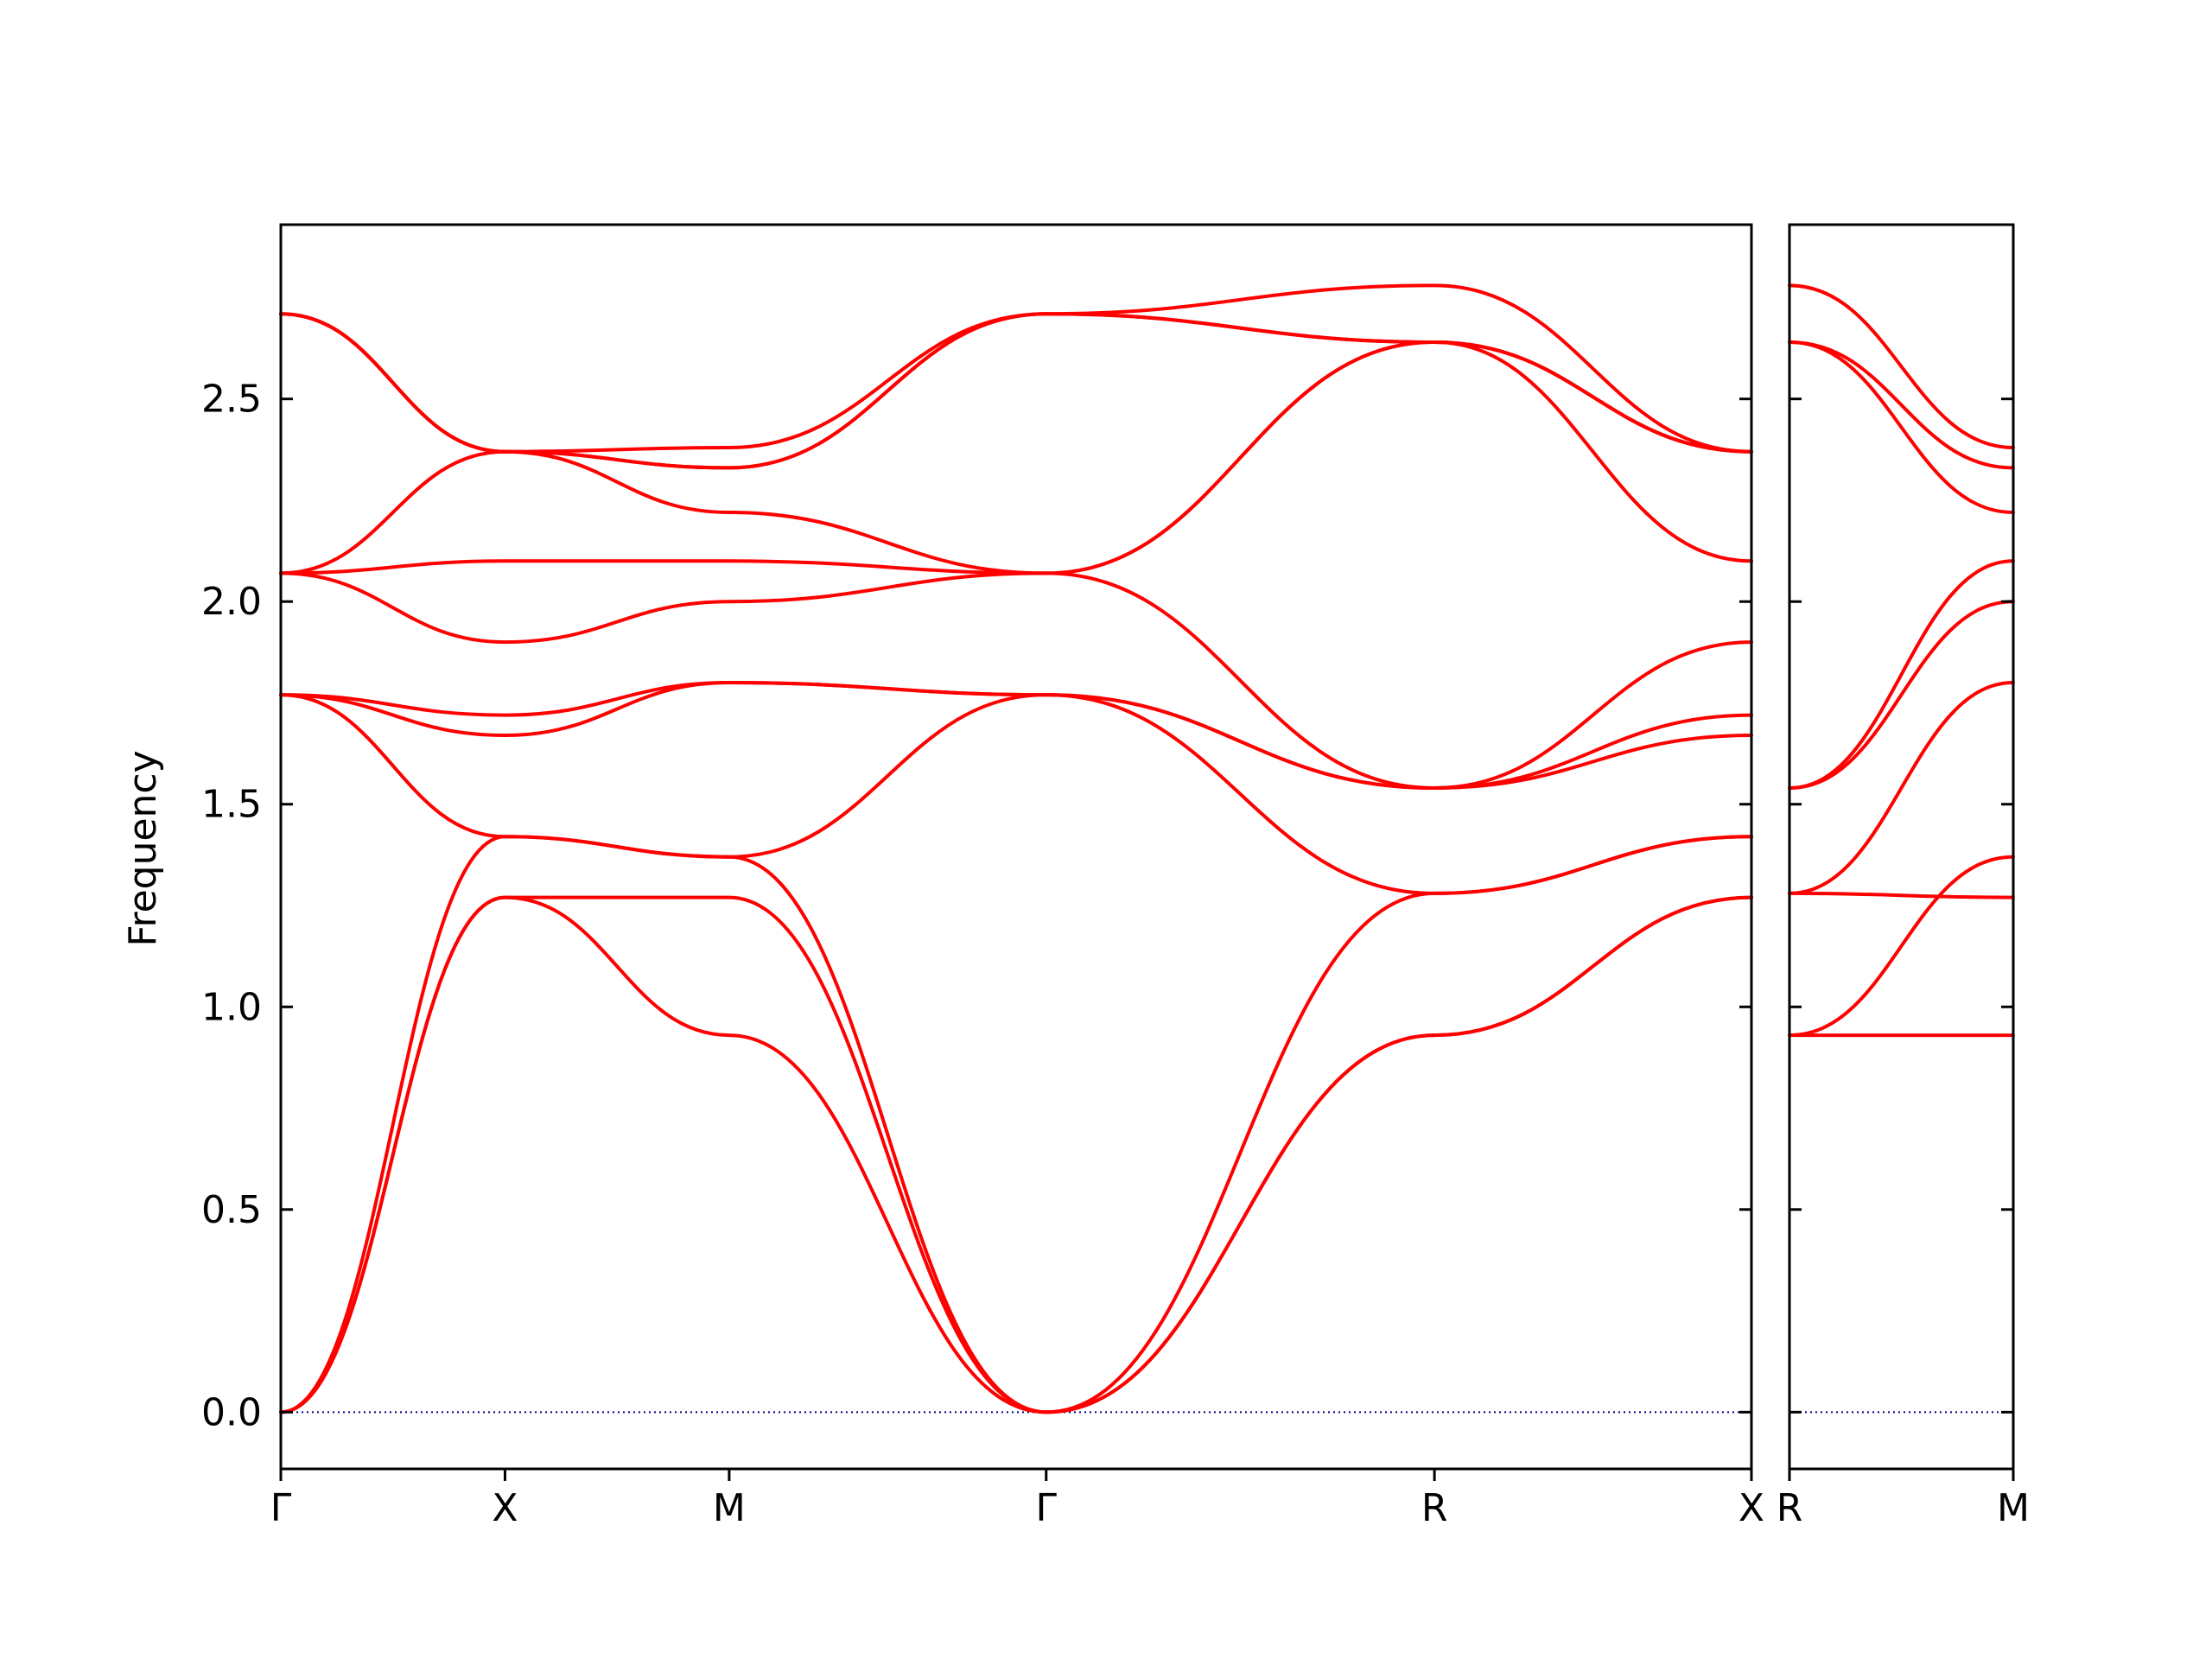 The width and height of the screenshot is (2212, 1659). Describe the element at coordinates (232, 602) in the screenshot. I see `y-tick-label: 2.0` at that location.